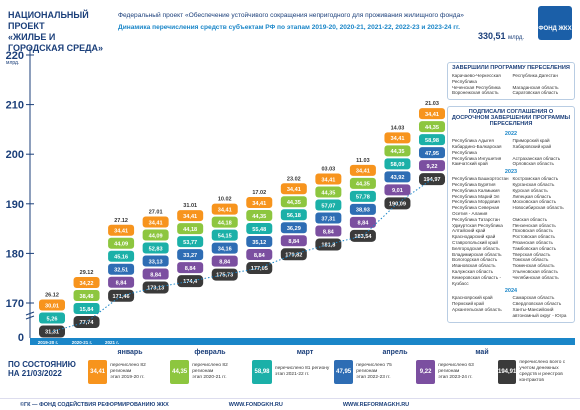  What do you see at coordinates (475, 242) in the screenshot?
I see `region: Ставропольский край` at bounding box center [475, 242].